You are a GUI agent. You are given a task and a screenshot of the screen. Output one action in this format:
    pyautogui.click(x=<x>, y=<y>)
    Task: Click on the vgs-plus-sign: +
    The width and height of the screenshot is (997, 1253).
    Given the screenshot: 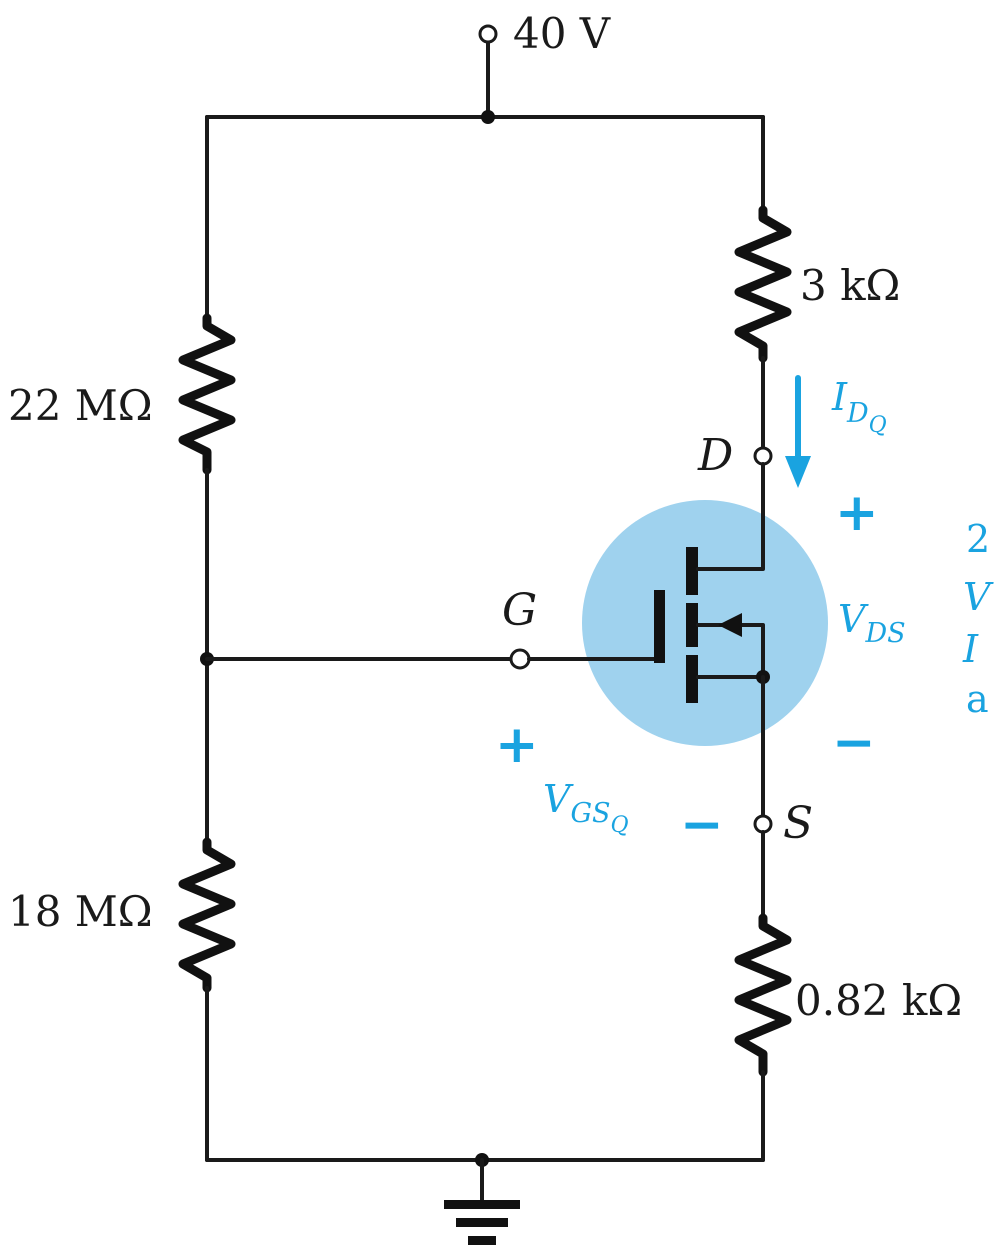 What is the action you would take?
    pyautogui.click(x=517, y=745)
    